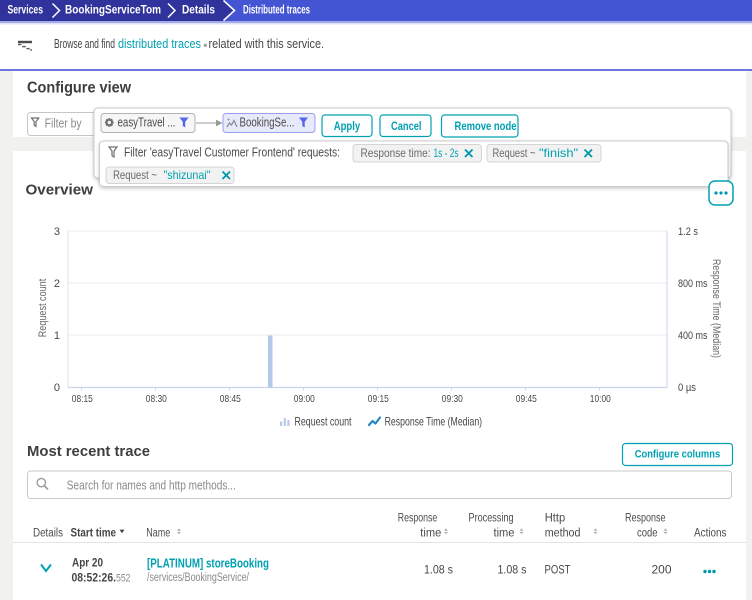  I want to click on svg-text: Apply, so click(347, 127).